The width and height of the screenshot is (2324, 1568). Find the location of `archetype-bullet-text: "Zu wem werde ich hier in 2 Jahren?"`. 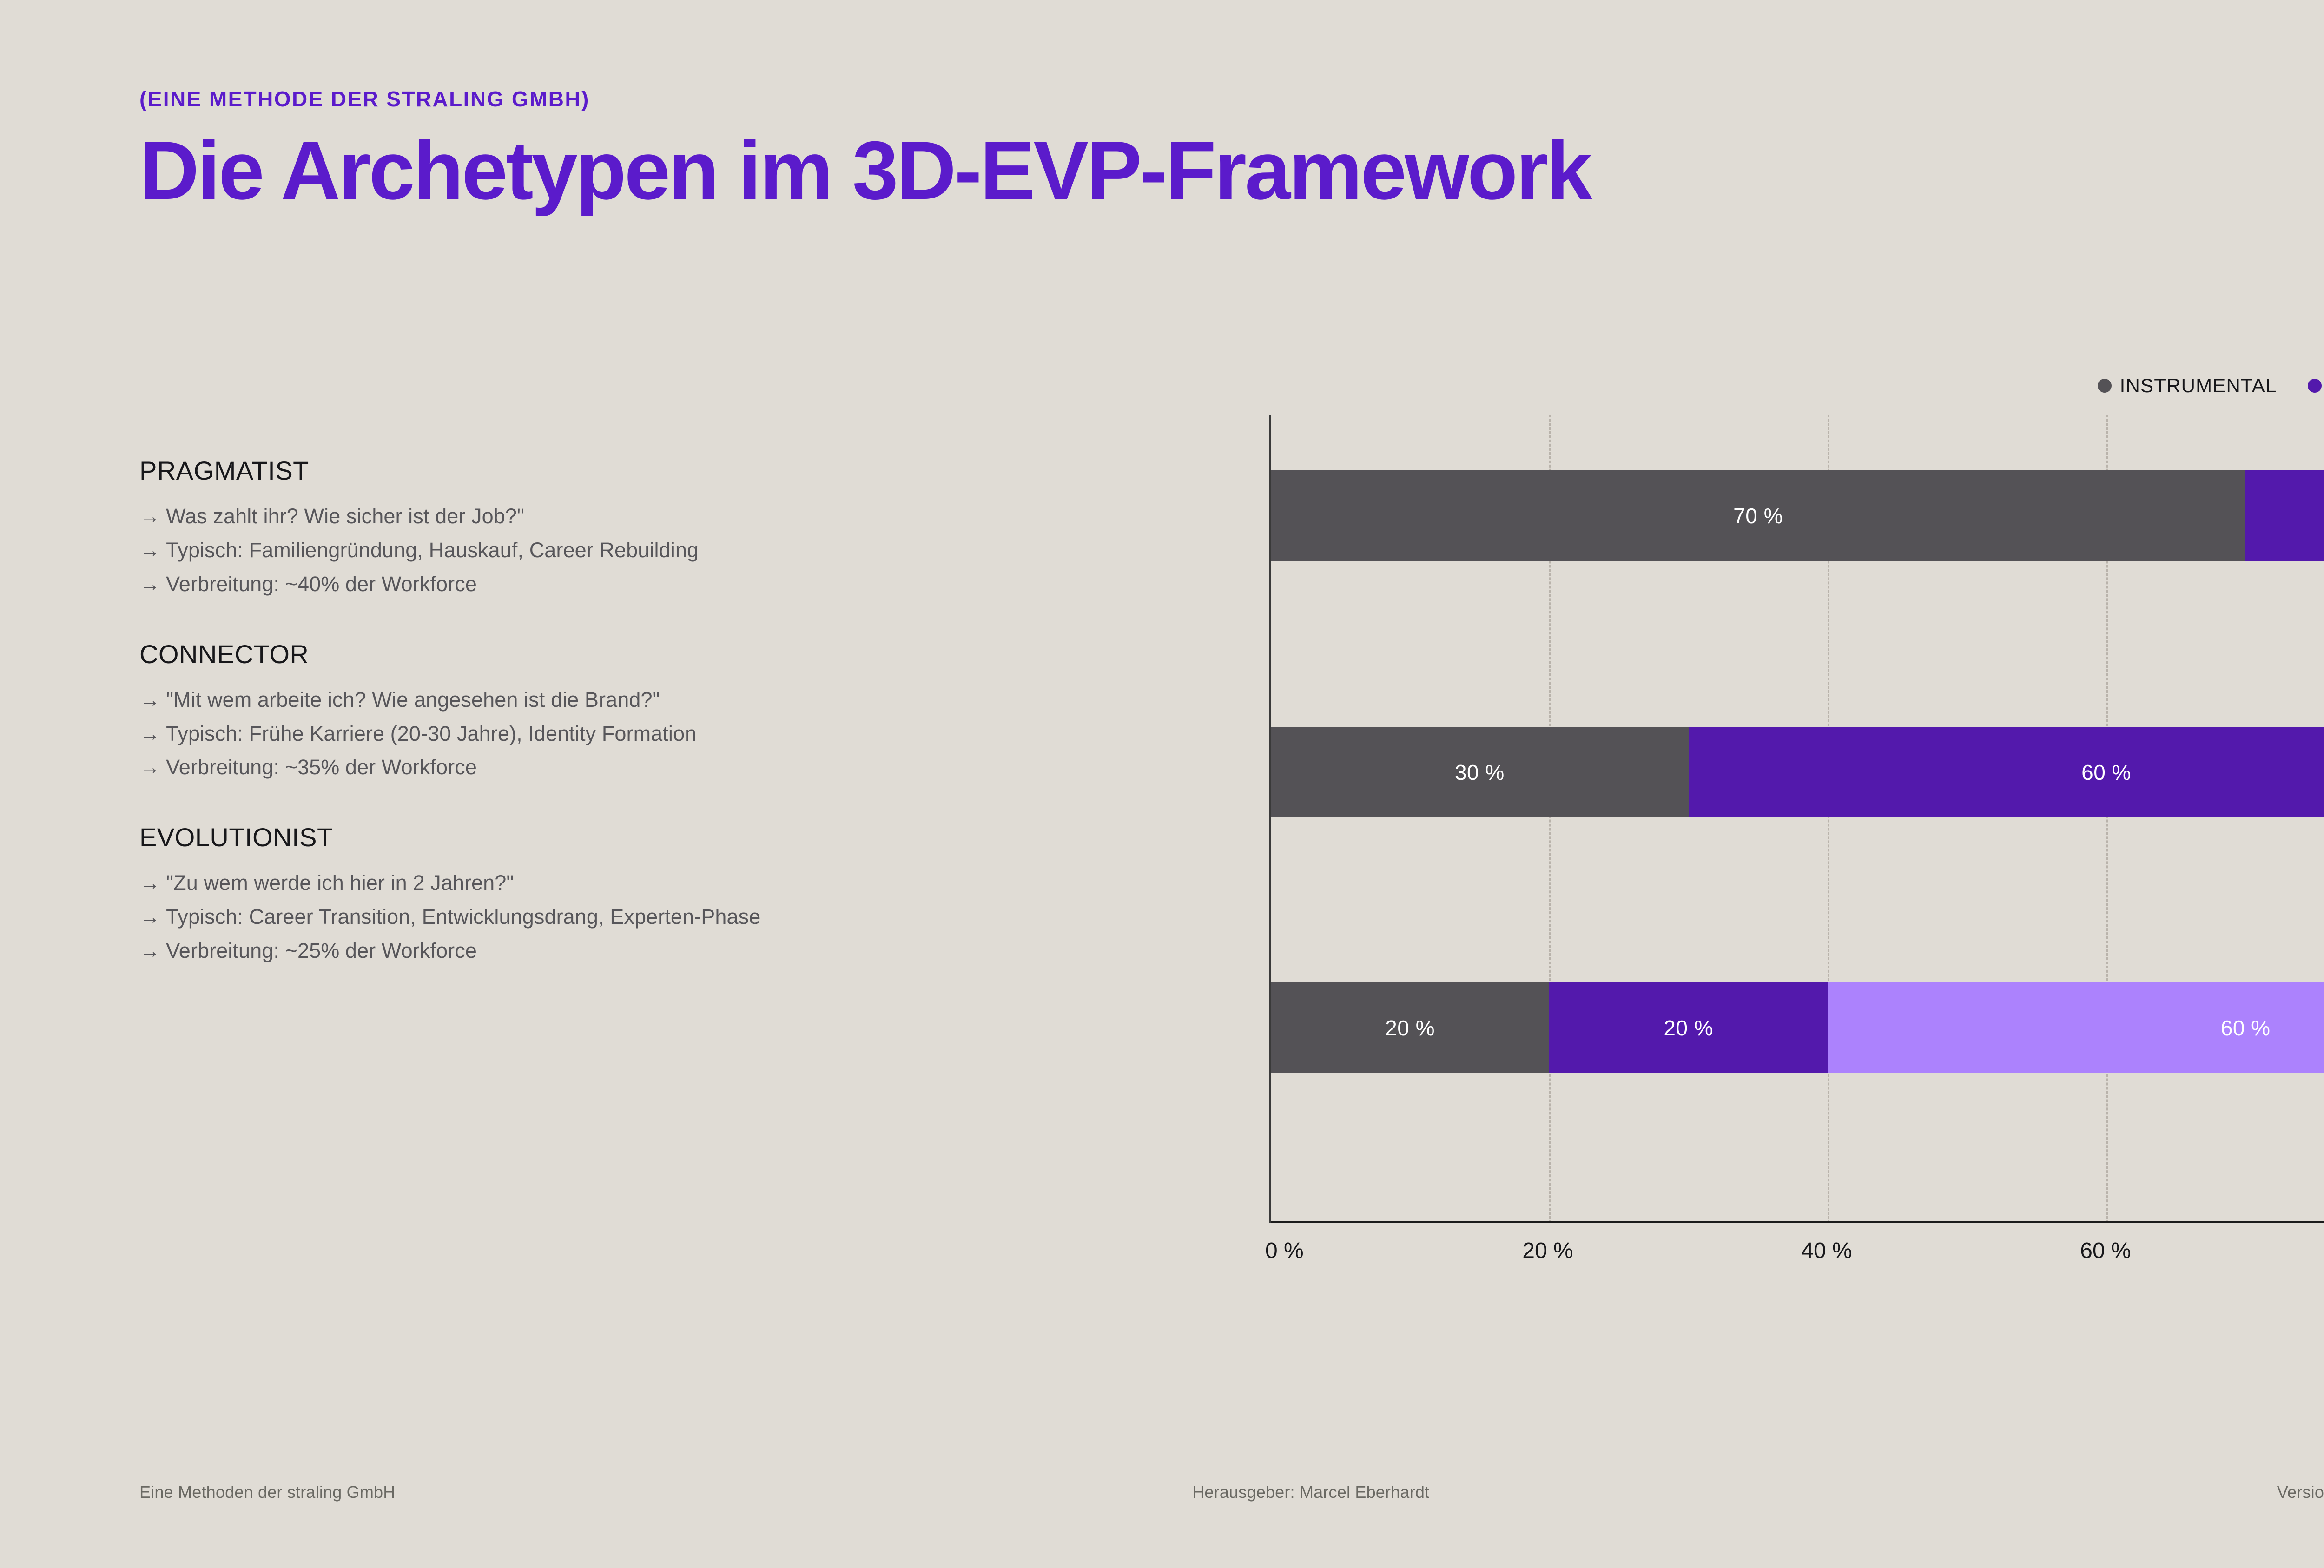

archetype-bullet-text: "Zu wem werde ich hier in 2 Jahren?" is located at coordinates (340, 883).